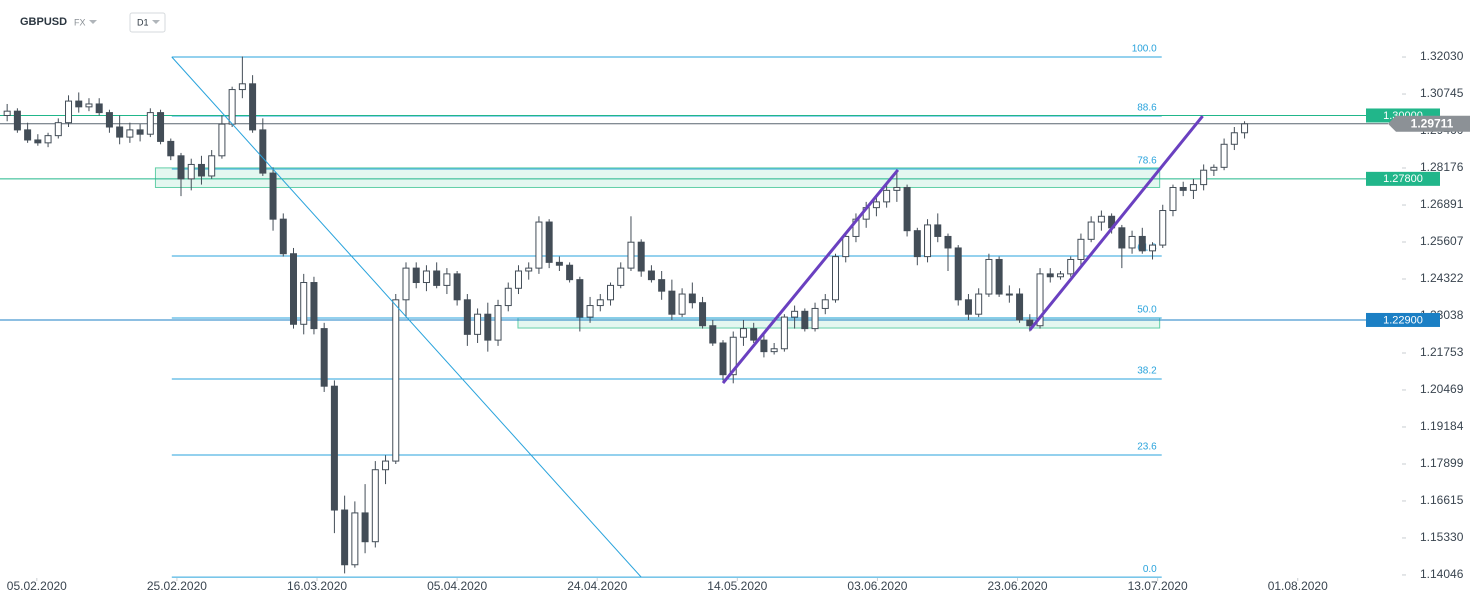 This screenshot has height=609, width=1482. I want to click on fib-label: 100.0, so click(1144, 49).